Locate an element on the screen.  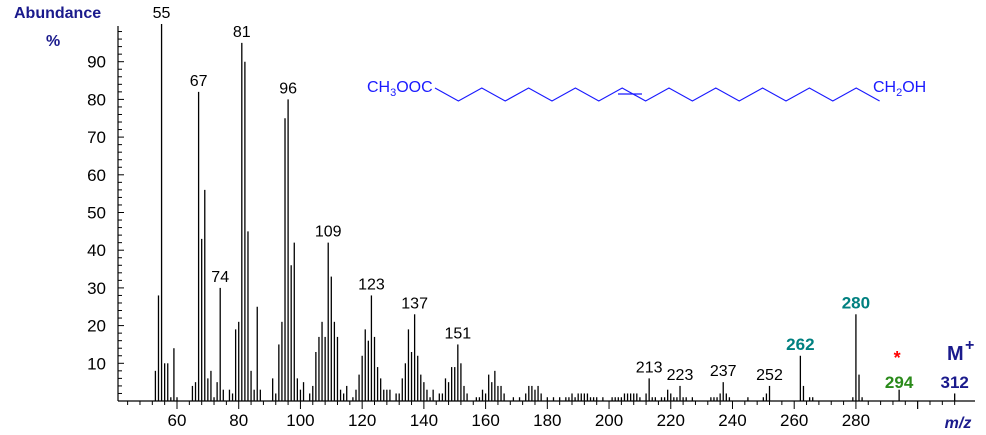
peak-label: 223 is located at coordinates (680, 375).